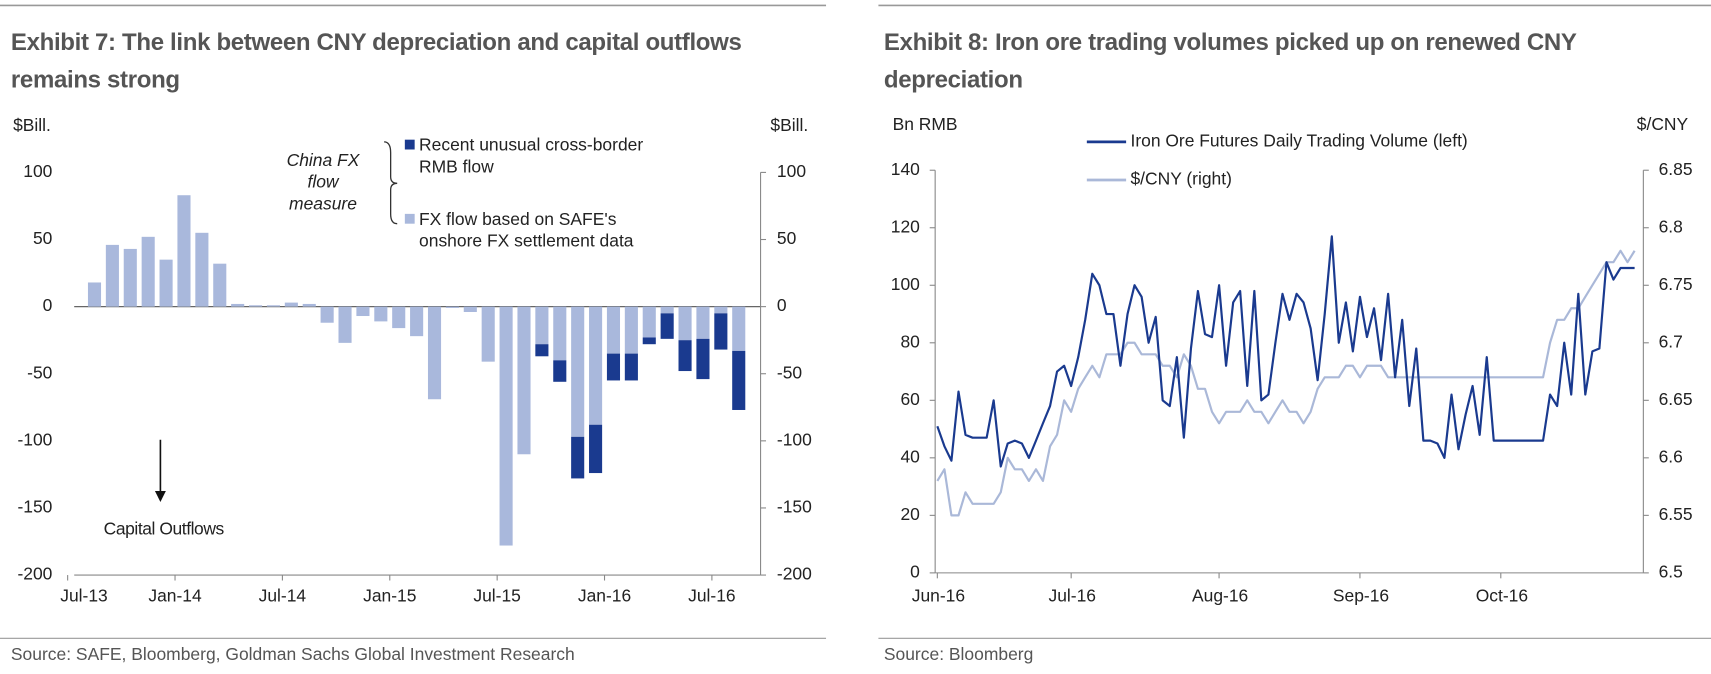 Image resolution: width=1711 pixels, height=674 pixels. What do you see at coordinates (34, 507) in the screenshot?
I see `y-tick-label: -150` at bounding box center [34, 507].